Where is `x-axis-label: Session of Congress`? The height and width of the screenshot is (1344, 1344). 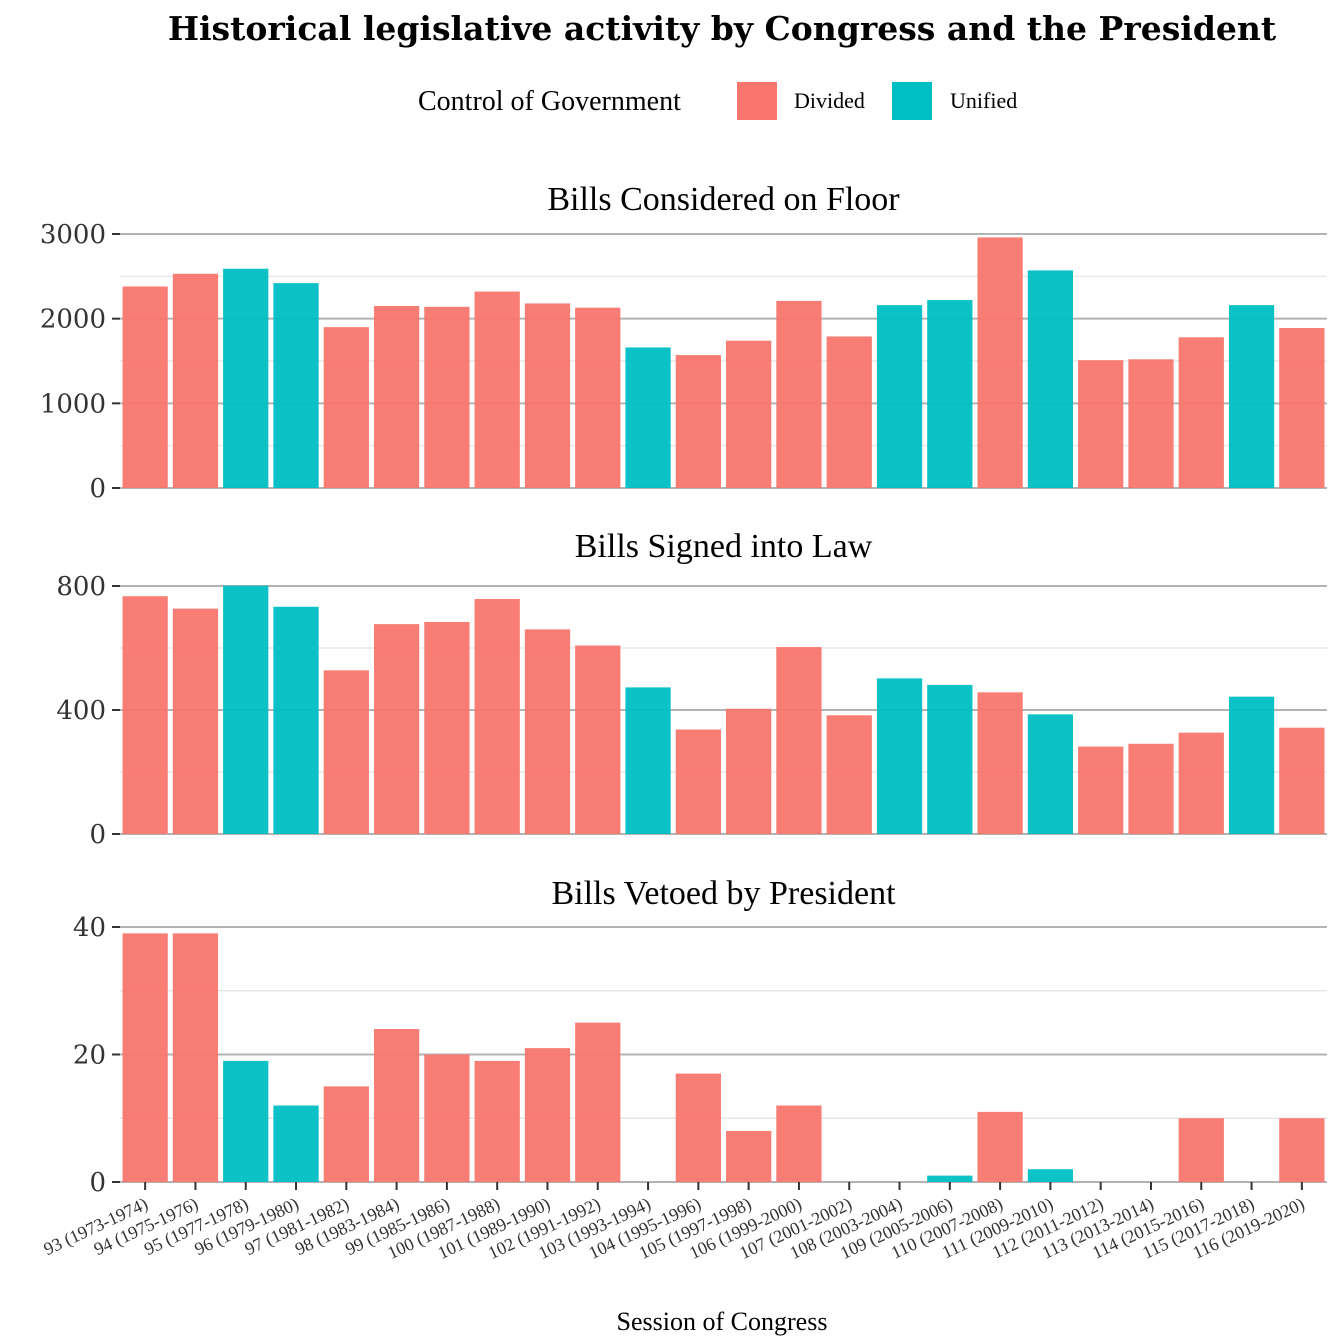 x-axis-label: Session of Congress is located at coordinates (722, 1321).